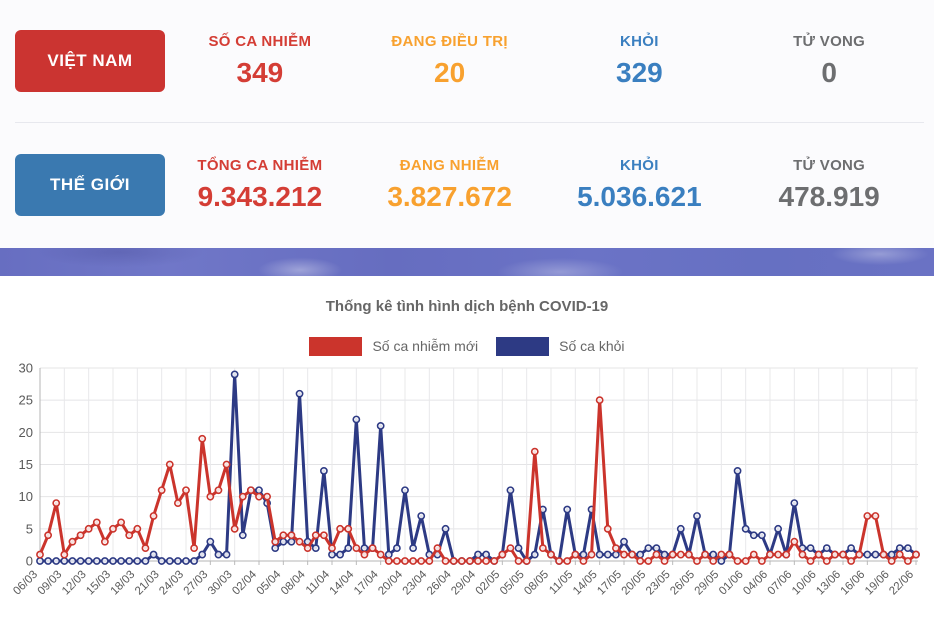 This screenshot has width=934, height=619. I want to click on svg-text: 20/04, so click(390, 582).